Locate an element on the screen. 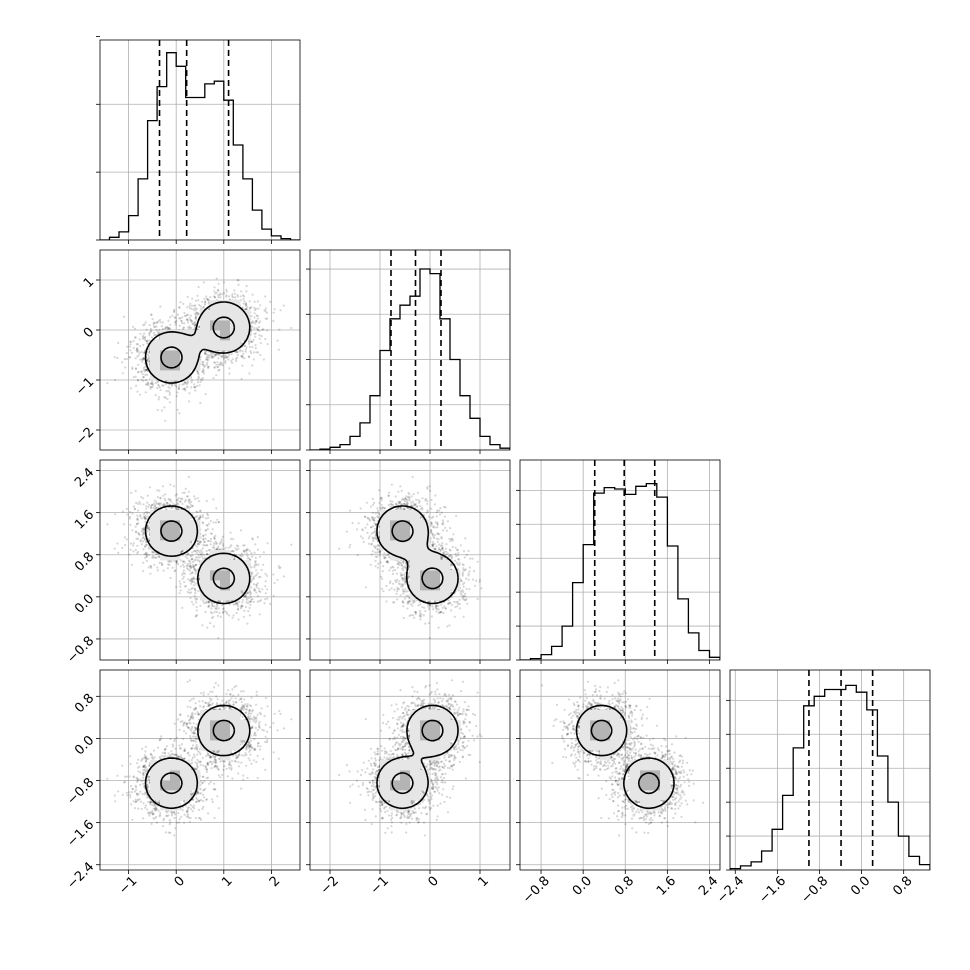 Image resolution: width=970 pixels, height=970 pixels. histogram-step is located at coordinates (410, 359).